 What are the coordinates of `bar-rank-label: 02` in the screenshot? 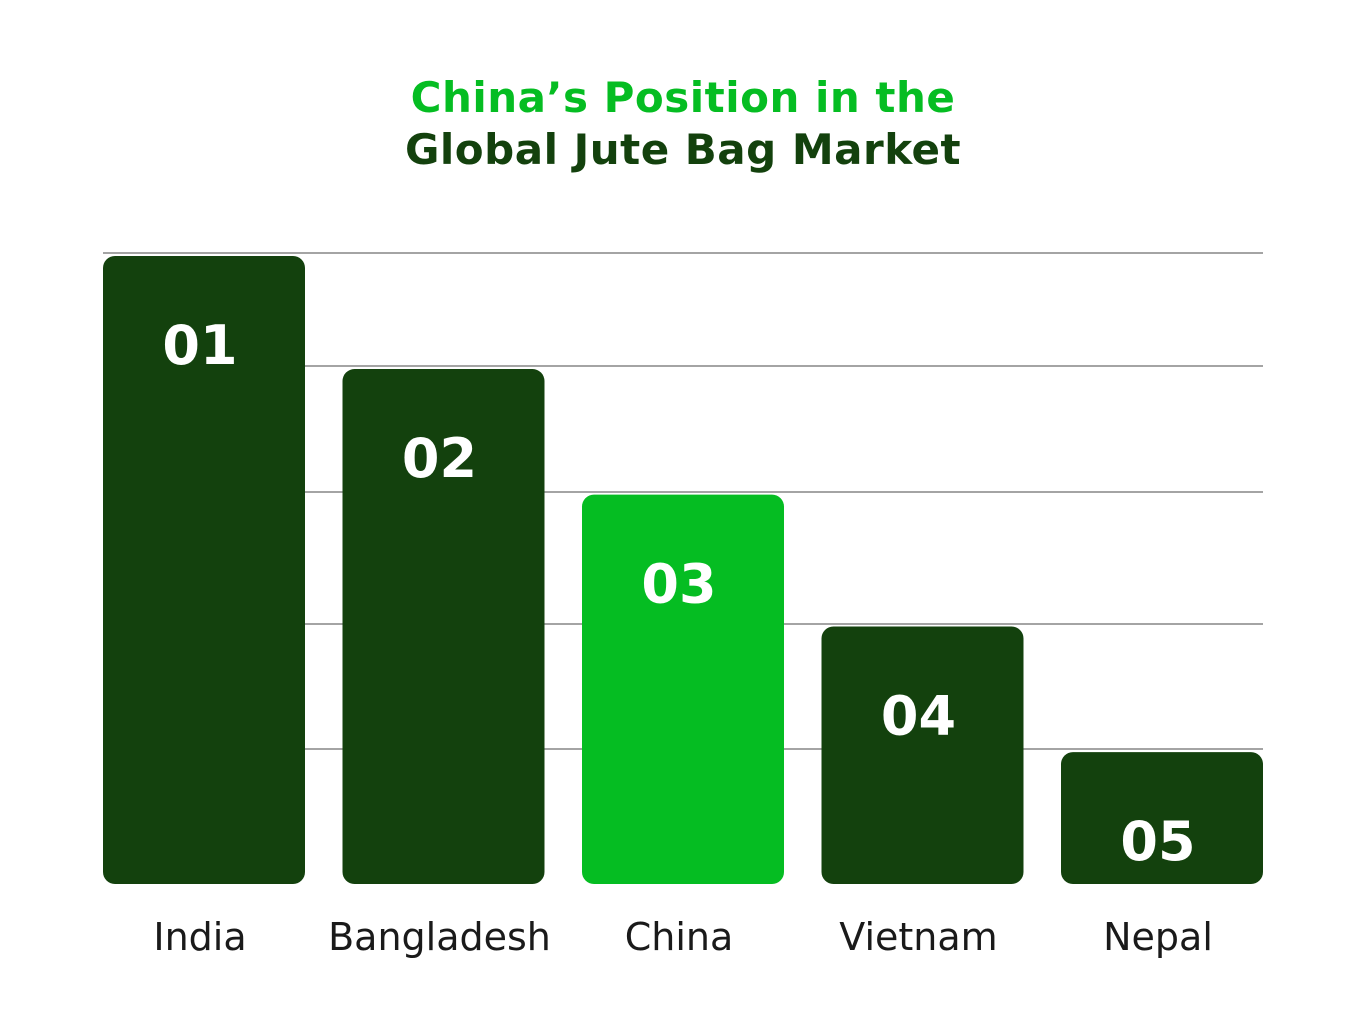 It's located at (439, 458).